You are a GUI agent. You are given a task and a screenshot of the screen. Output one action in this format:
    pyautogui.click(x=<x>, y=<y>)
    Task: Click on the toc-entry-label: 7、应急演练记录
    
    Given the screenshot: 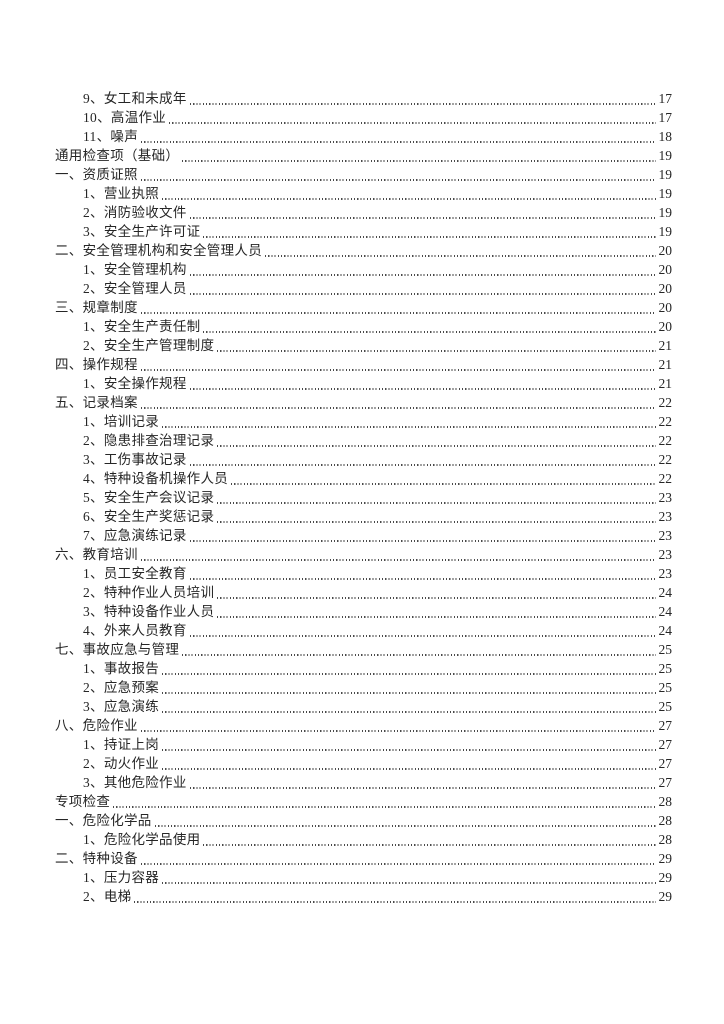 What is the action you would take?
    pyautogui.click(x=135, y=535)
    